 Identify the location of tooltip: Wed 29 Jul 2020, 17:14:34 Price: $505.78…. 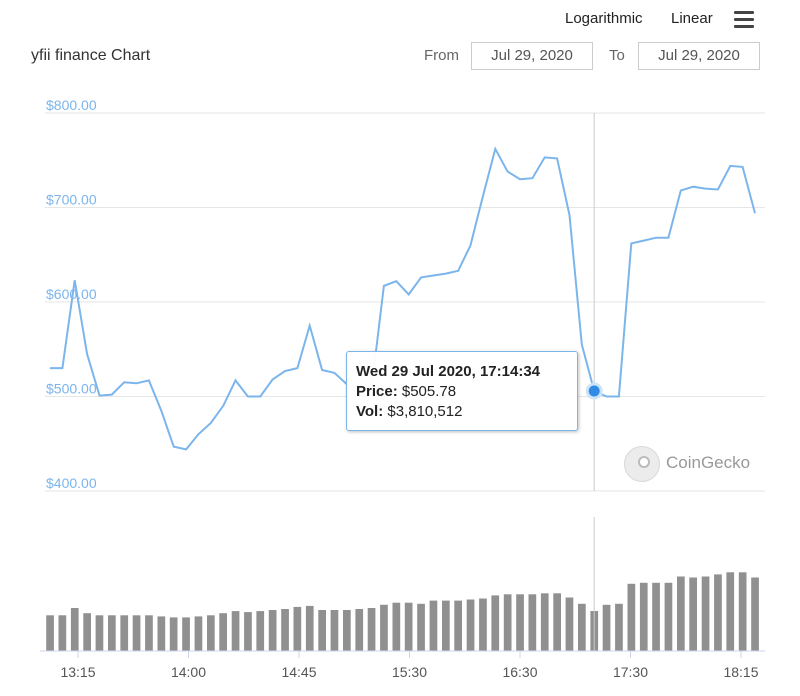
(462, 391).